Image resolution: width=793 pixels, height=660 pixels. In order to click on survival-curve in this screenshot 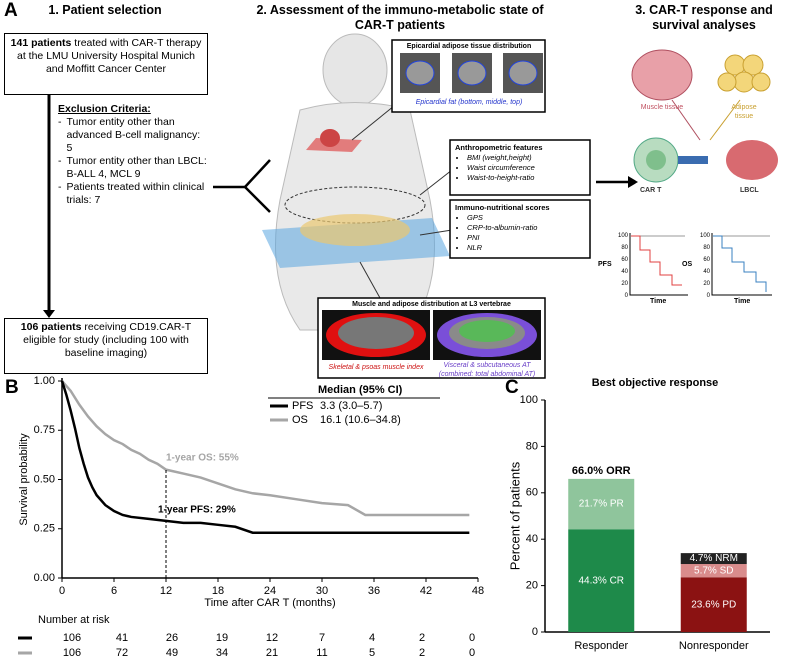, I will do `click(265, 457)`.